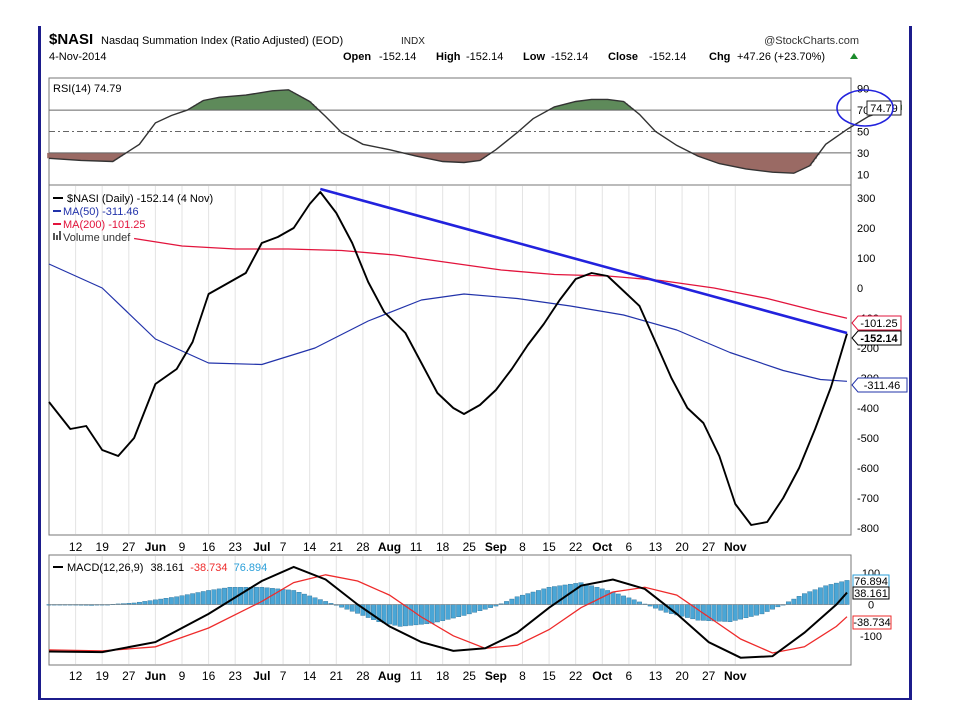 This screenshot has width=960, height=720. I want to click on macd-legend: MACD(12,26,9) 38.161 -38.734 76.894, so click(160, 568).